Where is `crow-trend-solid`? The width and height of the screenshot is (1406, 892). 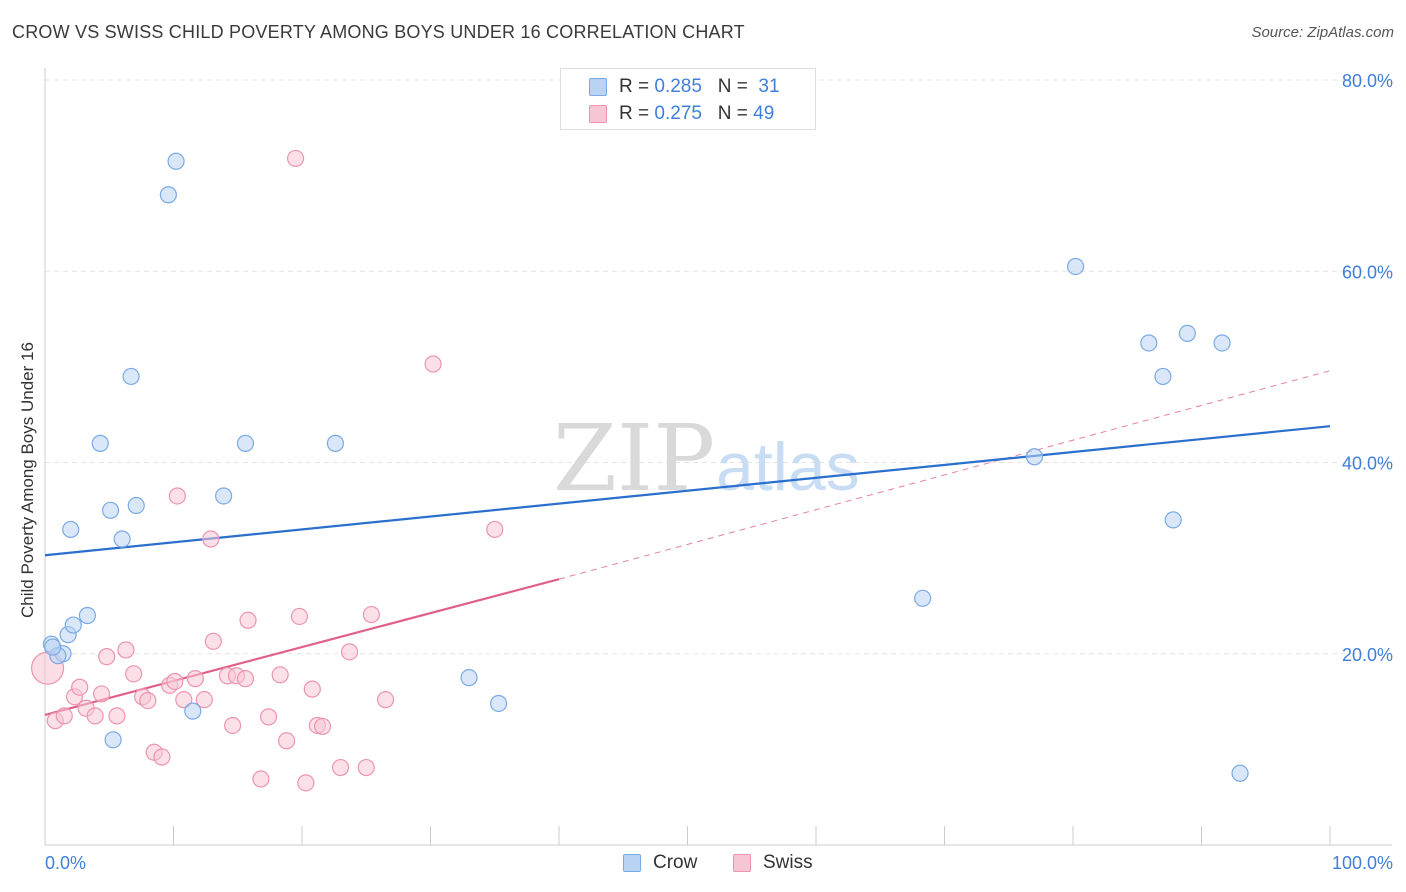 crow-trend-solid is located at coordinates (687, 491).